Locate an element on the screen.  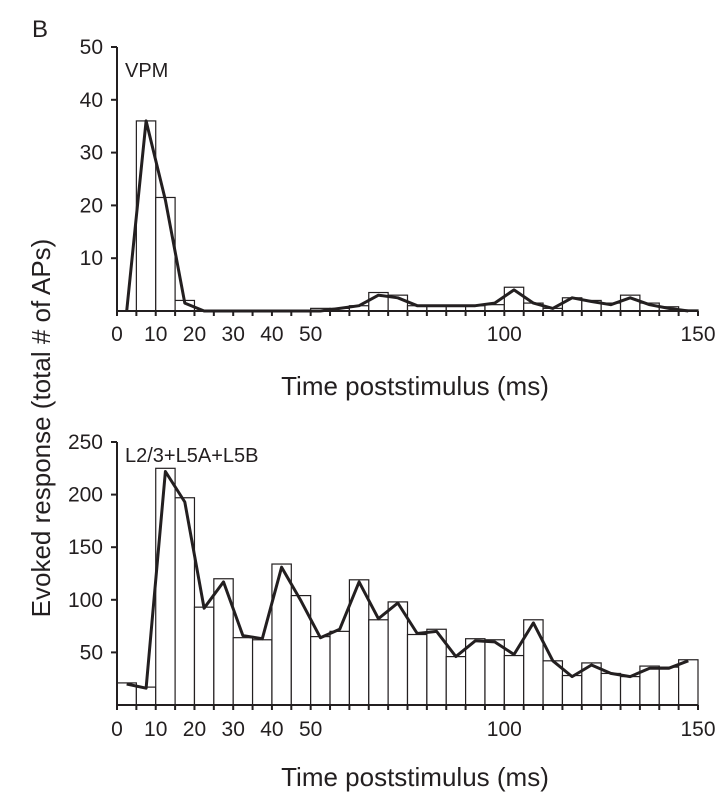
vpm-x-tick-label: 10 is located at coordinates (155, 334).